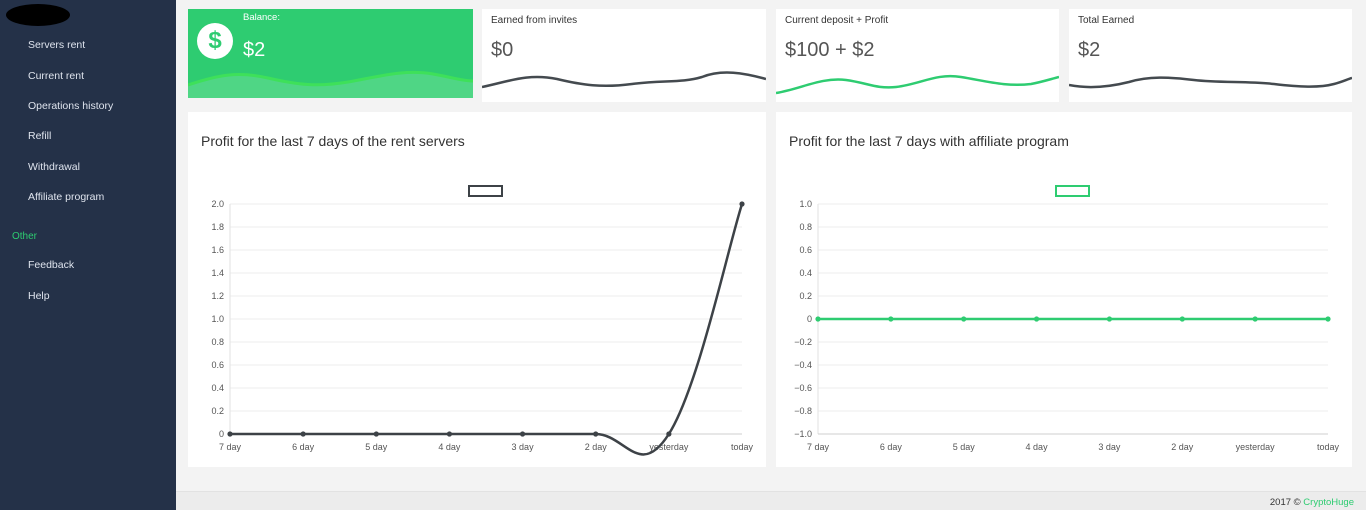 The width and height of the screenshot is (1366, 510). What do you see at coordinates (803, 434) in the screenshot?
I see `y-tick-label: −1.0` at bounding box center [803, 434].